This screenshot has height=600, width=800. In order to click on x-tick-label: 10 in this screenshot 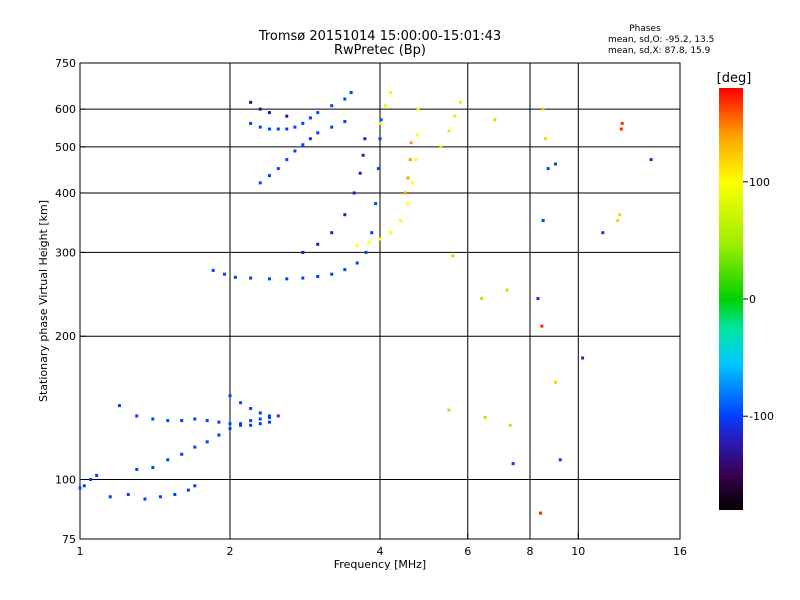, I will do `click(578, 551)`.